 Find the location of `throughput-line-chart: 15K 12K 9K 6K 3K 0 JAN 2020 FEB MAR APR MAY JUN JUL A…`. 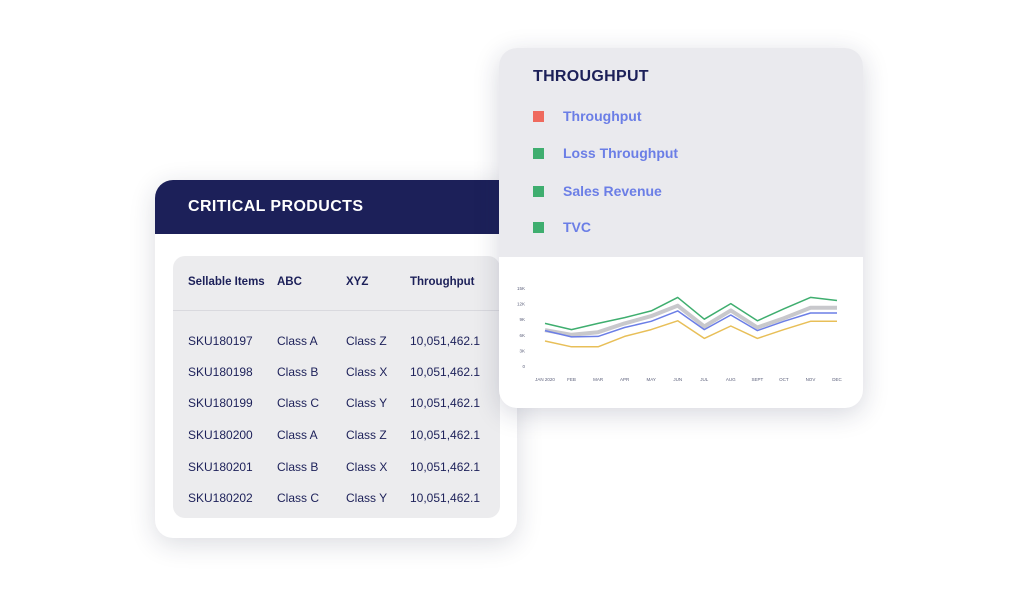

throughput-line-chart: 15K 12K 9K 6K 3K 0 JAN 2020 FEB MAR APR MAY JUN JUL A… is located at coordinates (681, 332).